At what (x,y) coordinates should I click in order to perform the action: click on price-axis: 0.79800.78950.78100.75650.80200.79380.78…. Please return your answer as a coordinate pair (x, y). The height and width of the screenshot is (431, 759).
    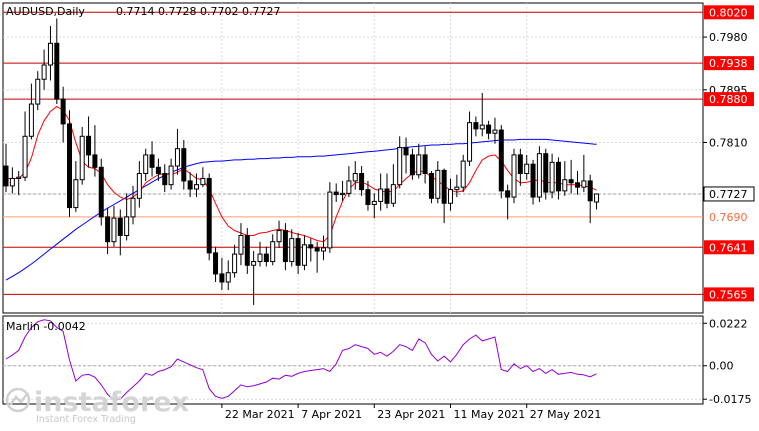
    Looking at the image, I should click on (729, 153).